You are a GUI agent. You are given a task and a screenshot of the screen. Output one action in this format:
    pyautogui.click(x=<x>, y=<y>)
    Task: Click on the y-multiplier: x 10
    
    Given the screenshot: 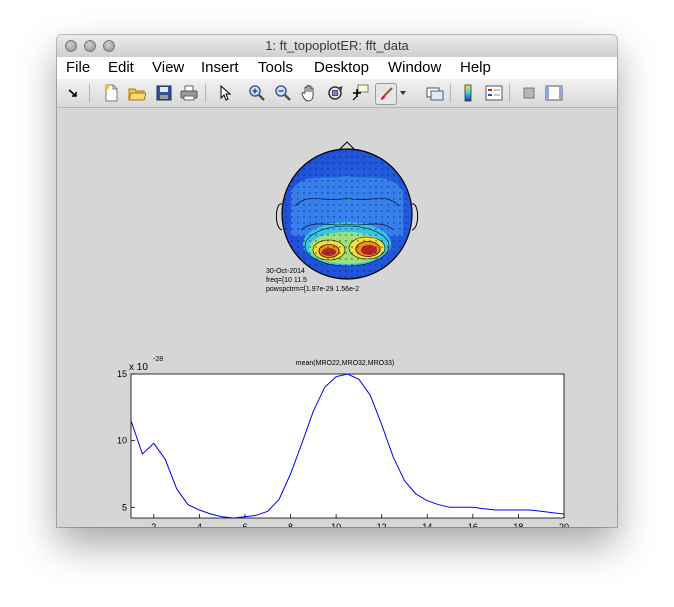 What is the action you would take?
    pyautogui.click(x=138, y=367)
    